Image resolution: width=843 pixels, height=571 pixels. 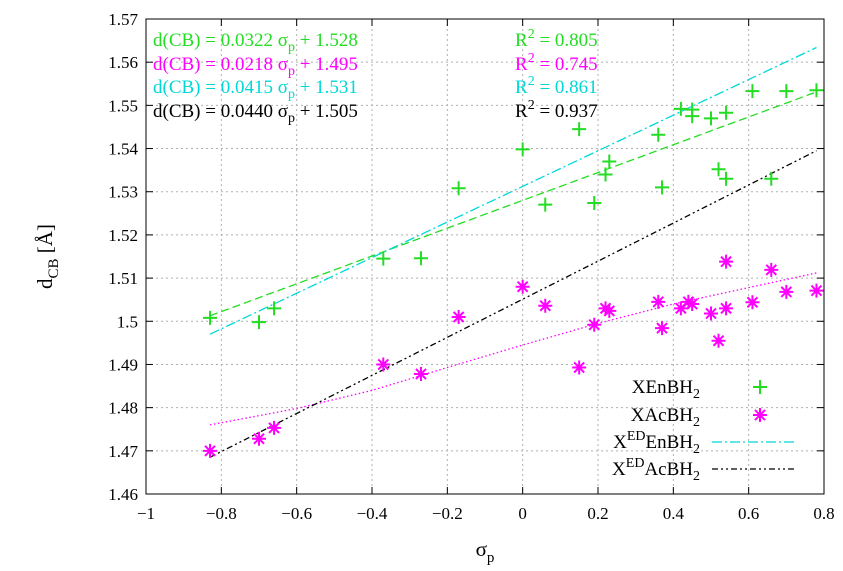 I want to click on r-squared-label: R2 = 0.937, so click(x=556, y=110).